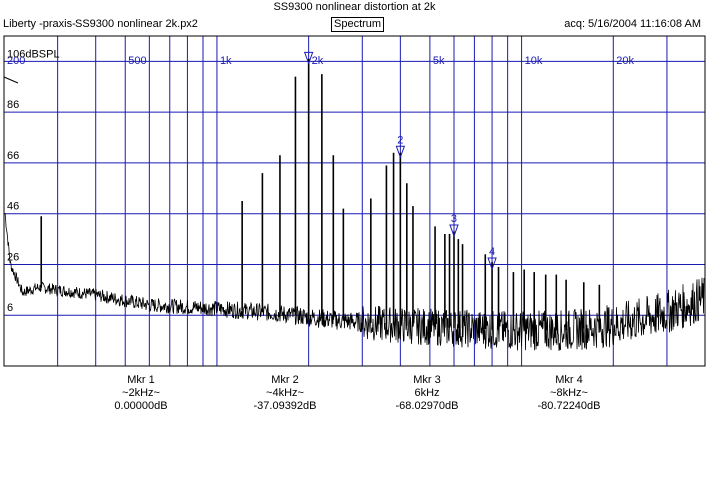 This screenshot has width=709, height=503. Describe the element at coordinates (569, 406) in the screenshot. I see `marker-value: -80.72240dB` at that location.